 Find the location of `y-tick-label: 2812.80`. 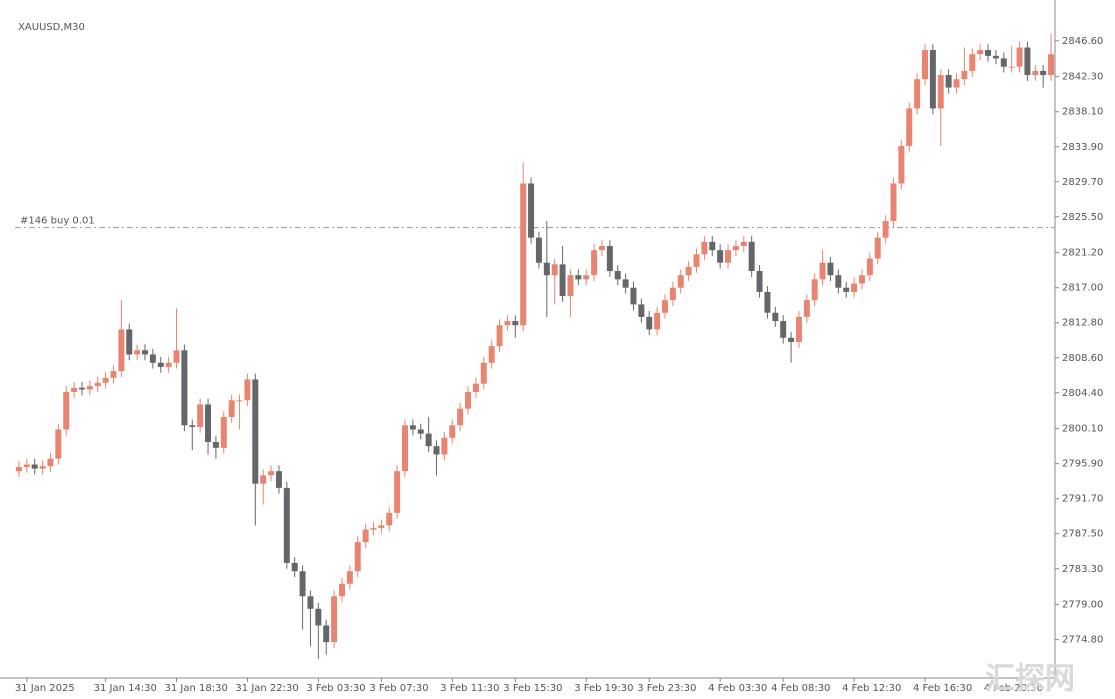

y-tick-label: 2812.80 is located at coordinates (1082, 323).